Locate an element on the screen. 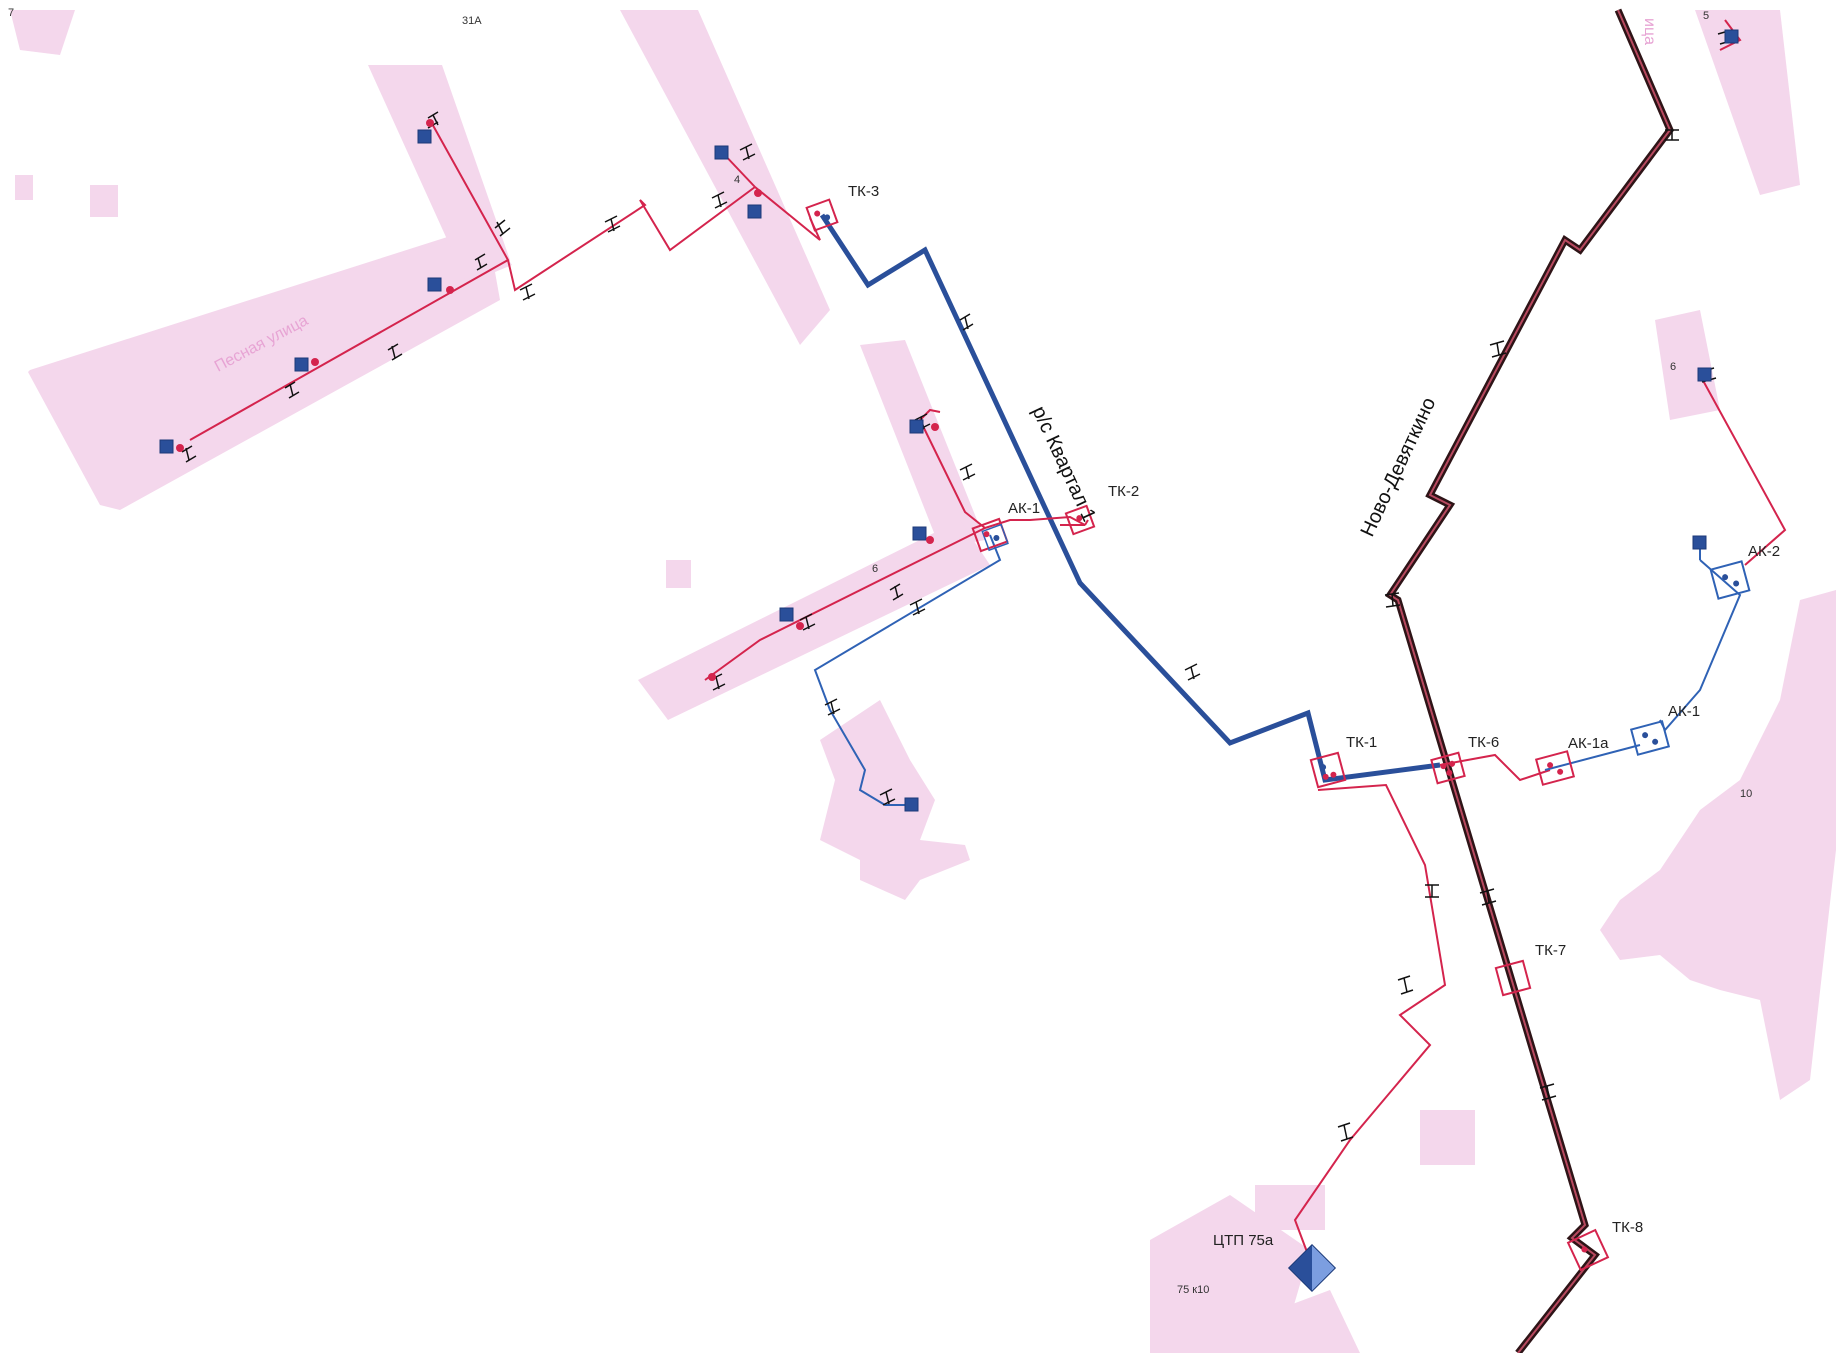  label-tk2: ТК-2 is located at coordinates (1123, 491).